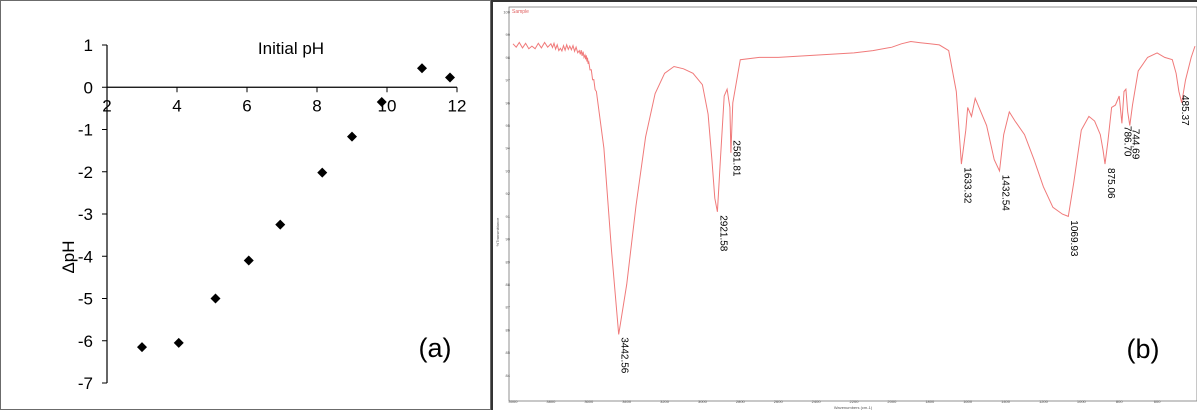 Image resolution: width=1197 pixels, height=412 pixels. I want to click on y-tick-label: 0, so click(88, 87).